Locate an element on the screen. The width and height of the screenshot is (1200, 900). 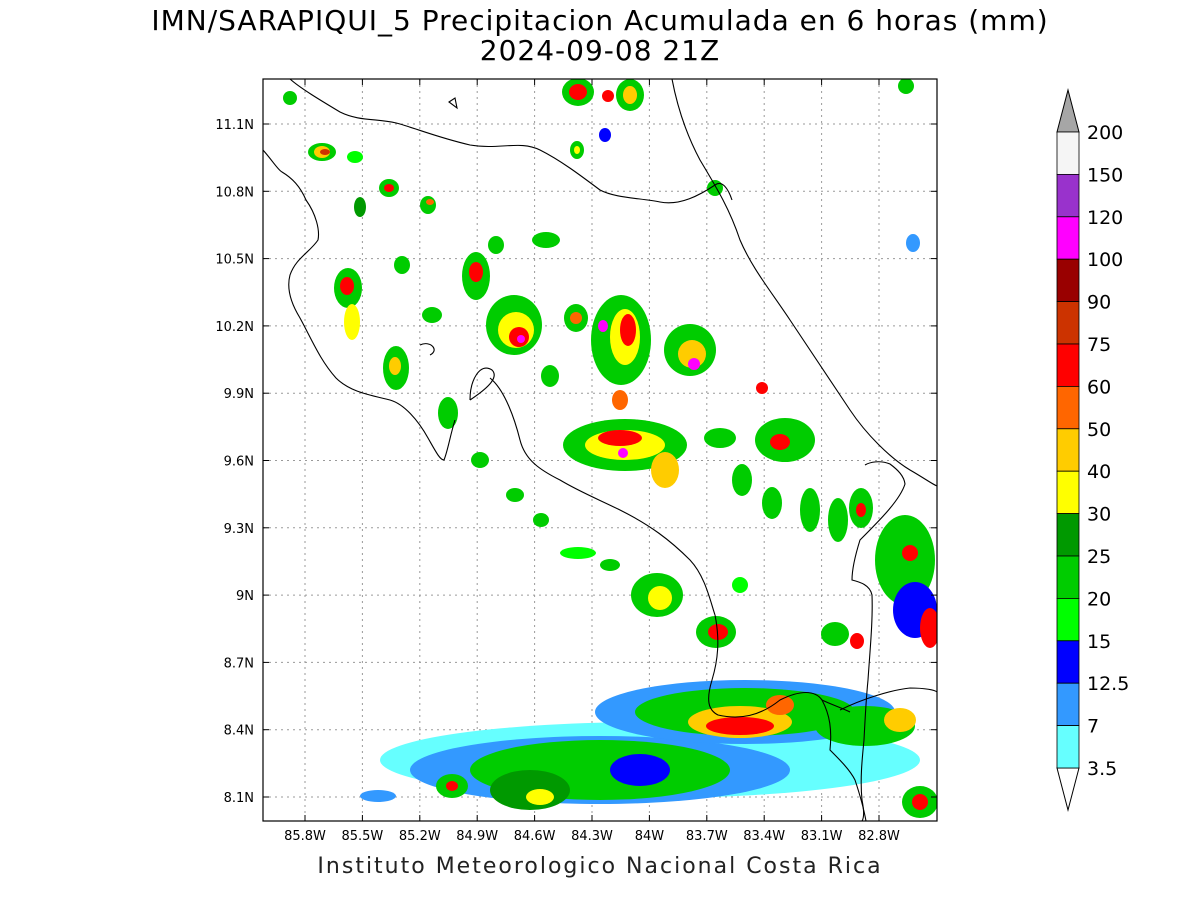
colorbar-over-triangle is located at coordinates (1068, 110).